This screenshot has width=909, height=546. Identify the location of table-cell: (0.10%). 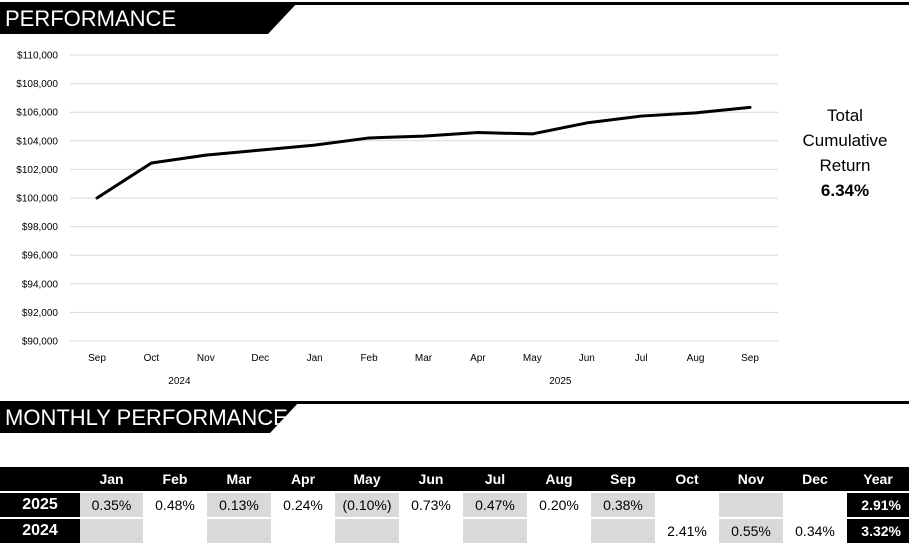
(367, 504).